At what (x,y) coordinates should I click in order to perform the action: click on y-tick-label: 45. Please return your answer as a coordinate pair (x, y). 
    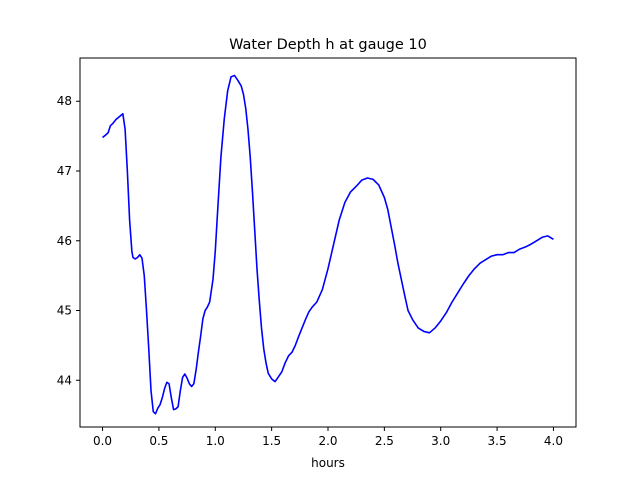
    Looking at the image, I should click on (64, 311).